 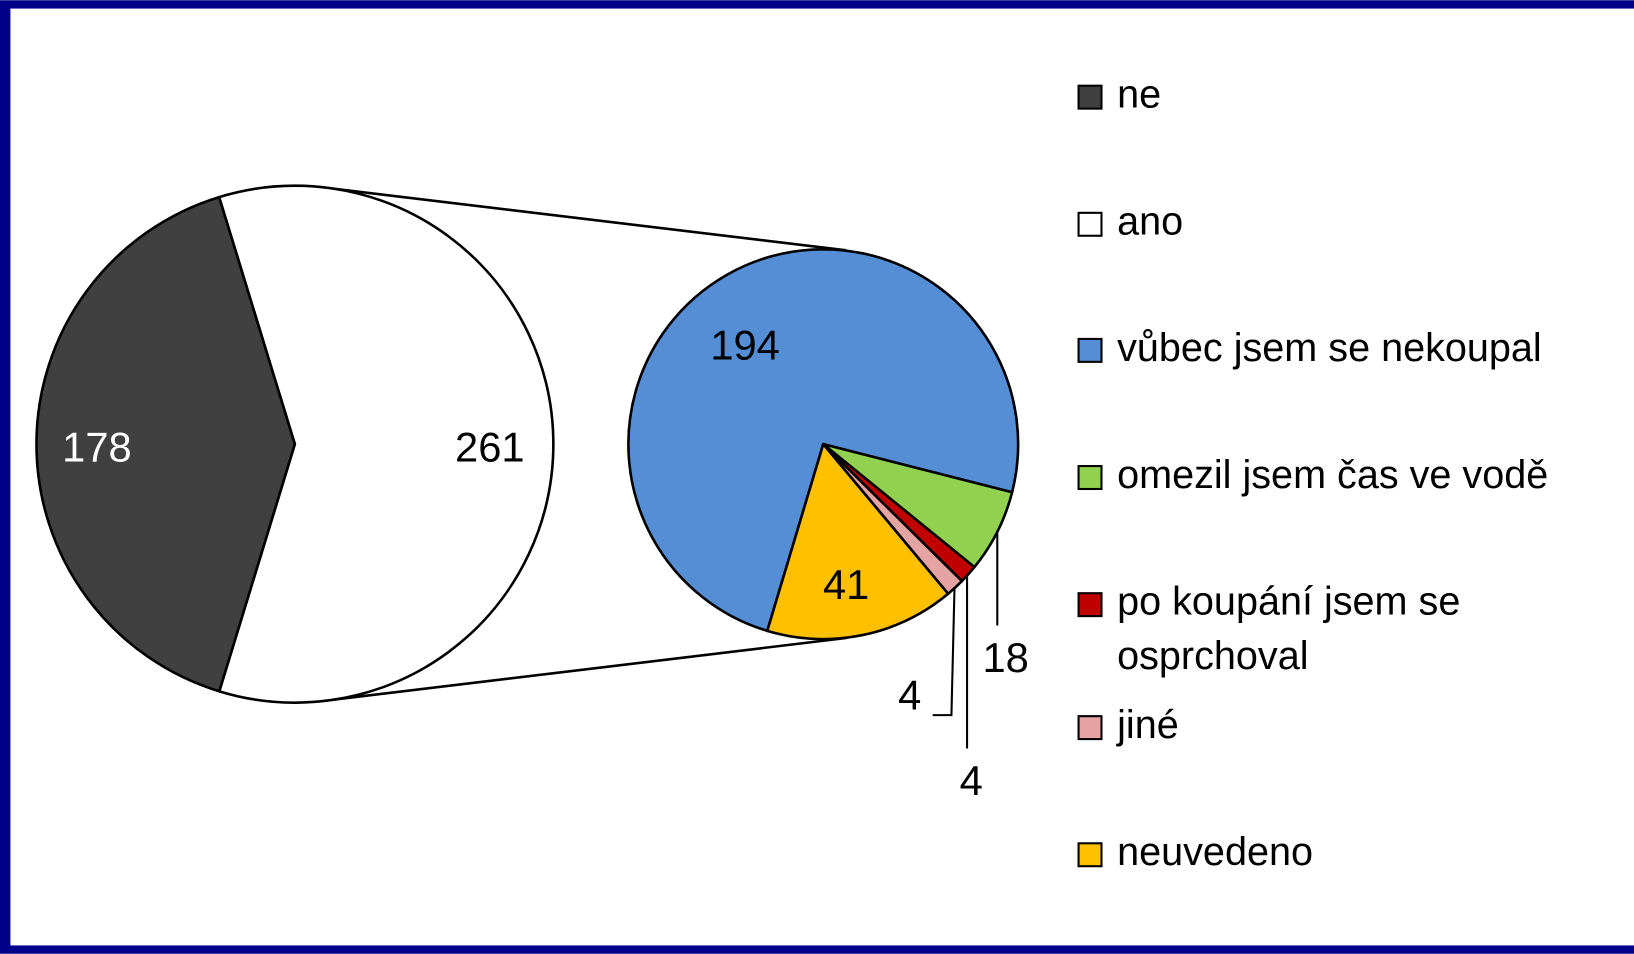 I want to click on legend-label: neuvedeno, so click(x=1215, y=852).